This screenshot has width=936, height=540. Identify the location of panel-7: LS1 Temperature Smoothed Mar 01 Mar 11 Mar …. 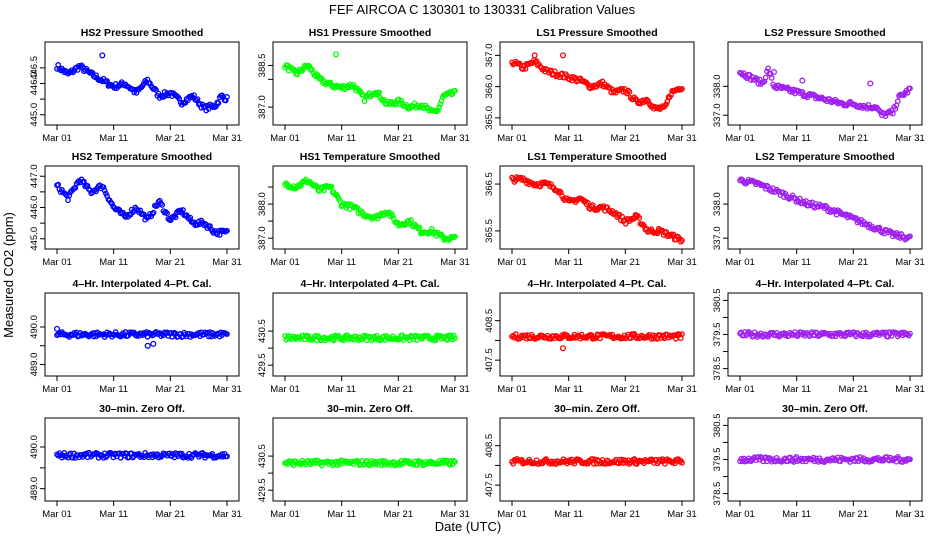
(590, 209).